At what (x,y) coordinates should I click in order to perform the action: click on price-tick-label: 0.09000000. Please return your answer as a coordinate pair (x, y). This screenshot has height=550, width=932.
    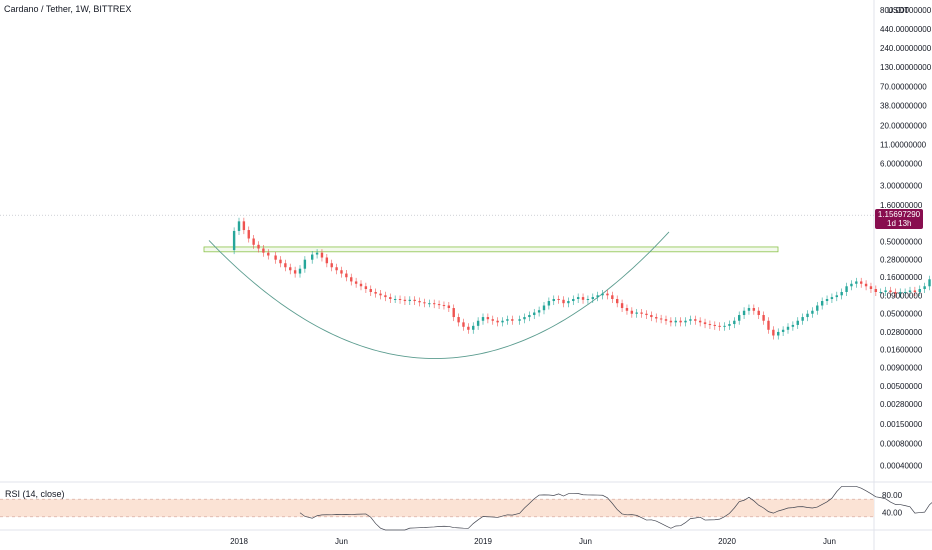
    Looking at the image, I should click on (901, 295).